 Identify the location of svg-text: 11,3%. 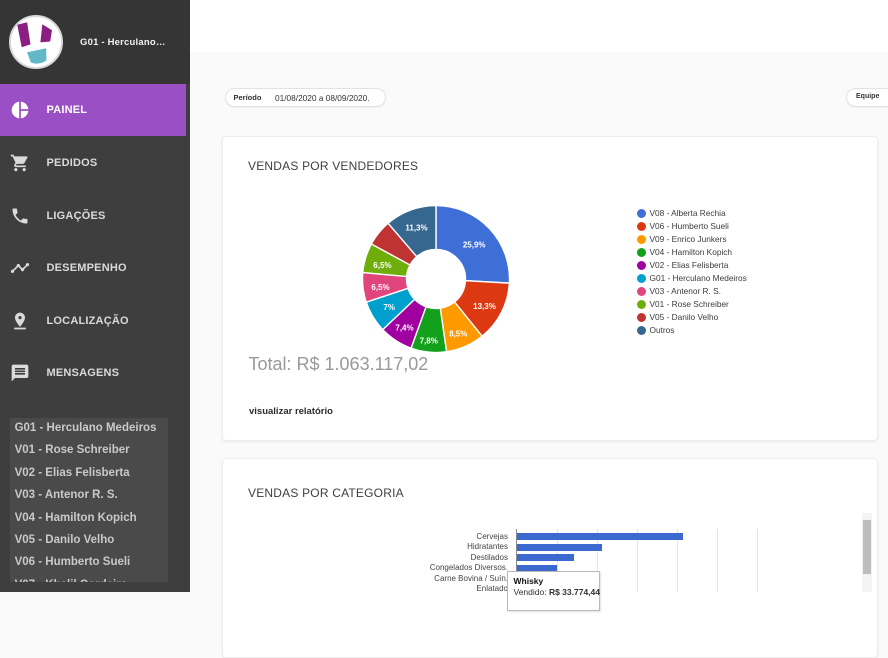
(416, 228).